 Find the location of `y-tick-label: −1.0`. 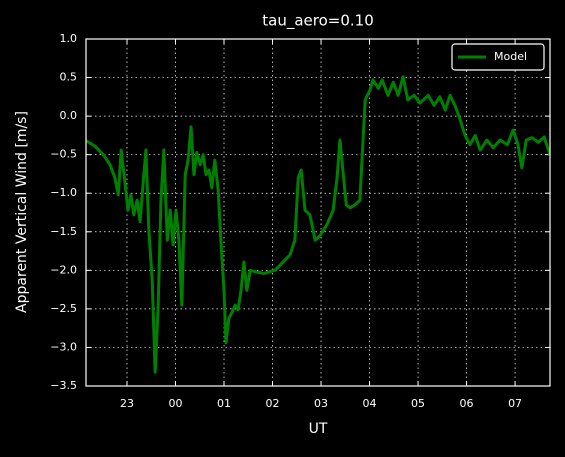

y-tick-label: −1.0 is located at coordinates (63, 192).